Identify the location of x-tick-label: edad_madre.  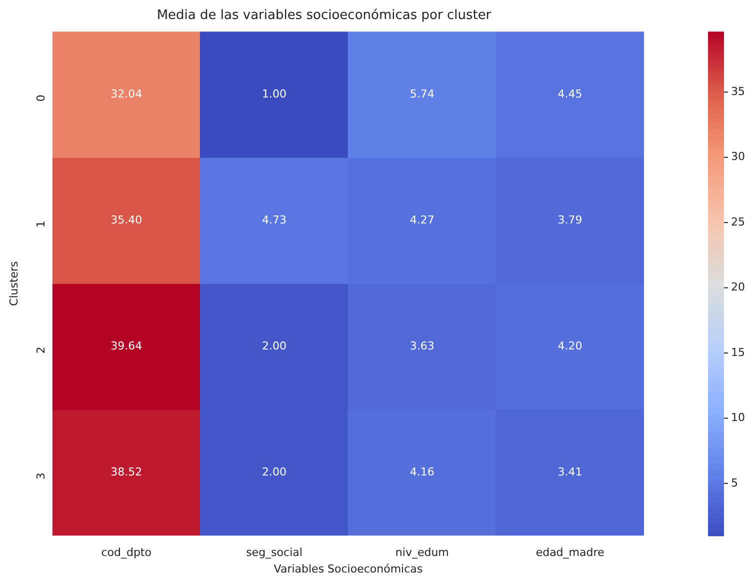
(570, 553).